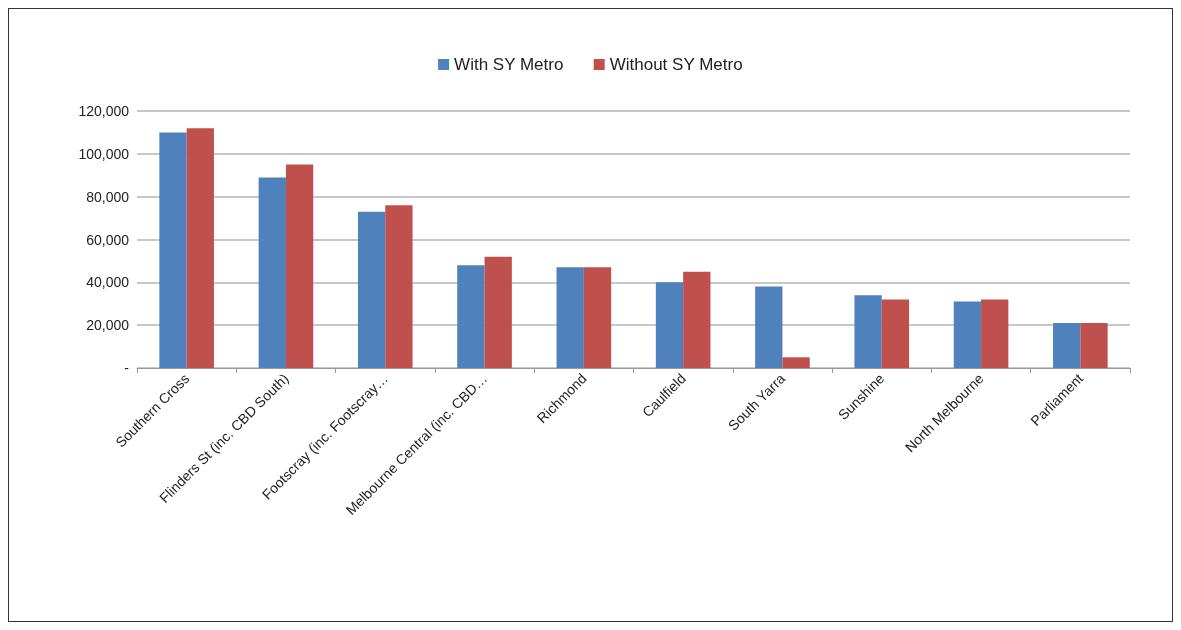  Describe the element at coordinates (127, 368) in the screenshot. I see `y-tick-label: -` at that location.